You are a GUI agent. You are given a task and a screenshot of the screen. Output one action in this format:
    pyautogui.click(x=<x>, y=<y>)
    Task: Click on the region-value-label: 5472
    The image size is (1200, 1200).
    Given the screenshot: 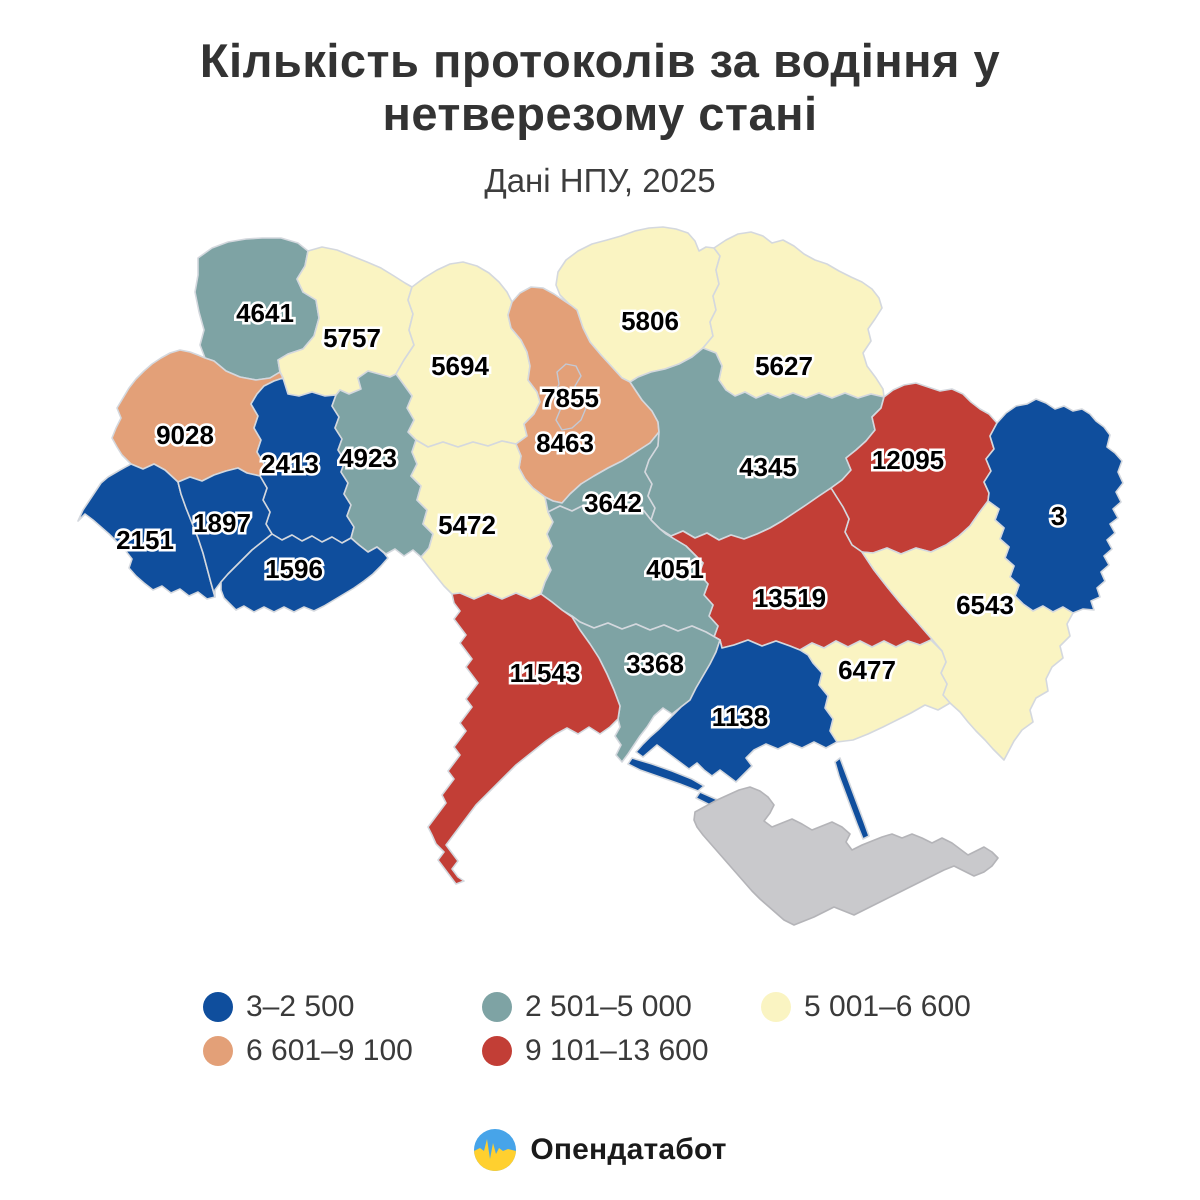 What is the action you would take?
    pyautogui.click(x=467, y=525)
    